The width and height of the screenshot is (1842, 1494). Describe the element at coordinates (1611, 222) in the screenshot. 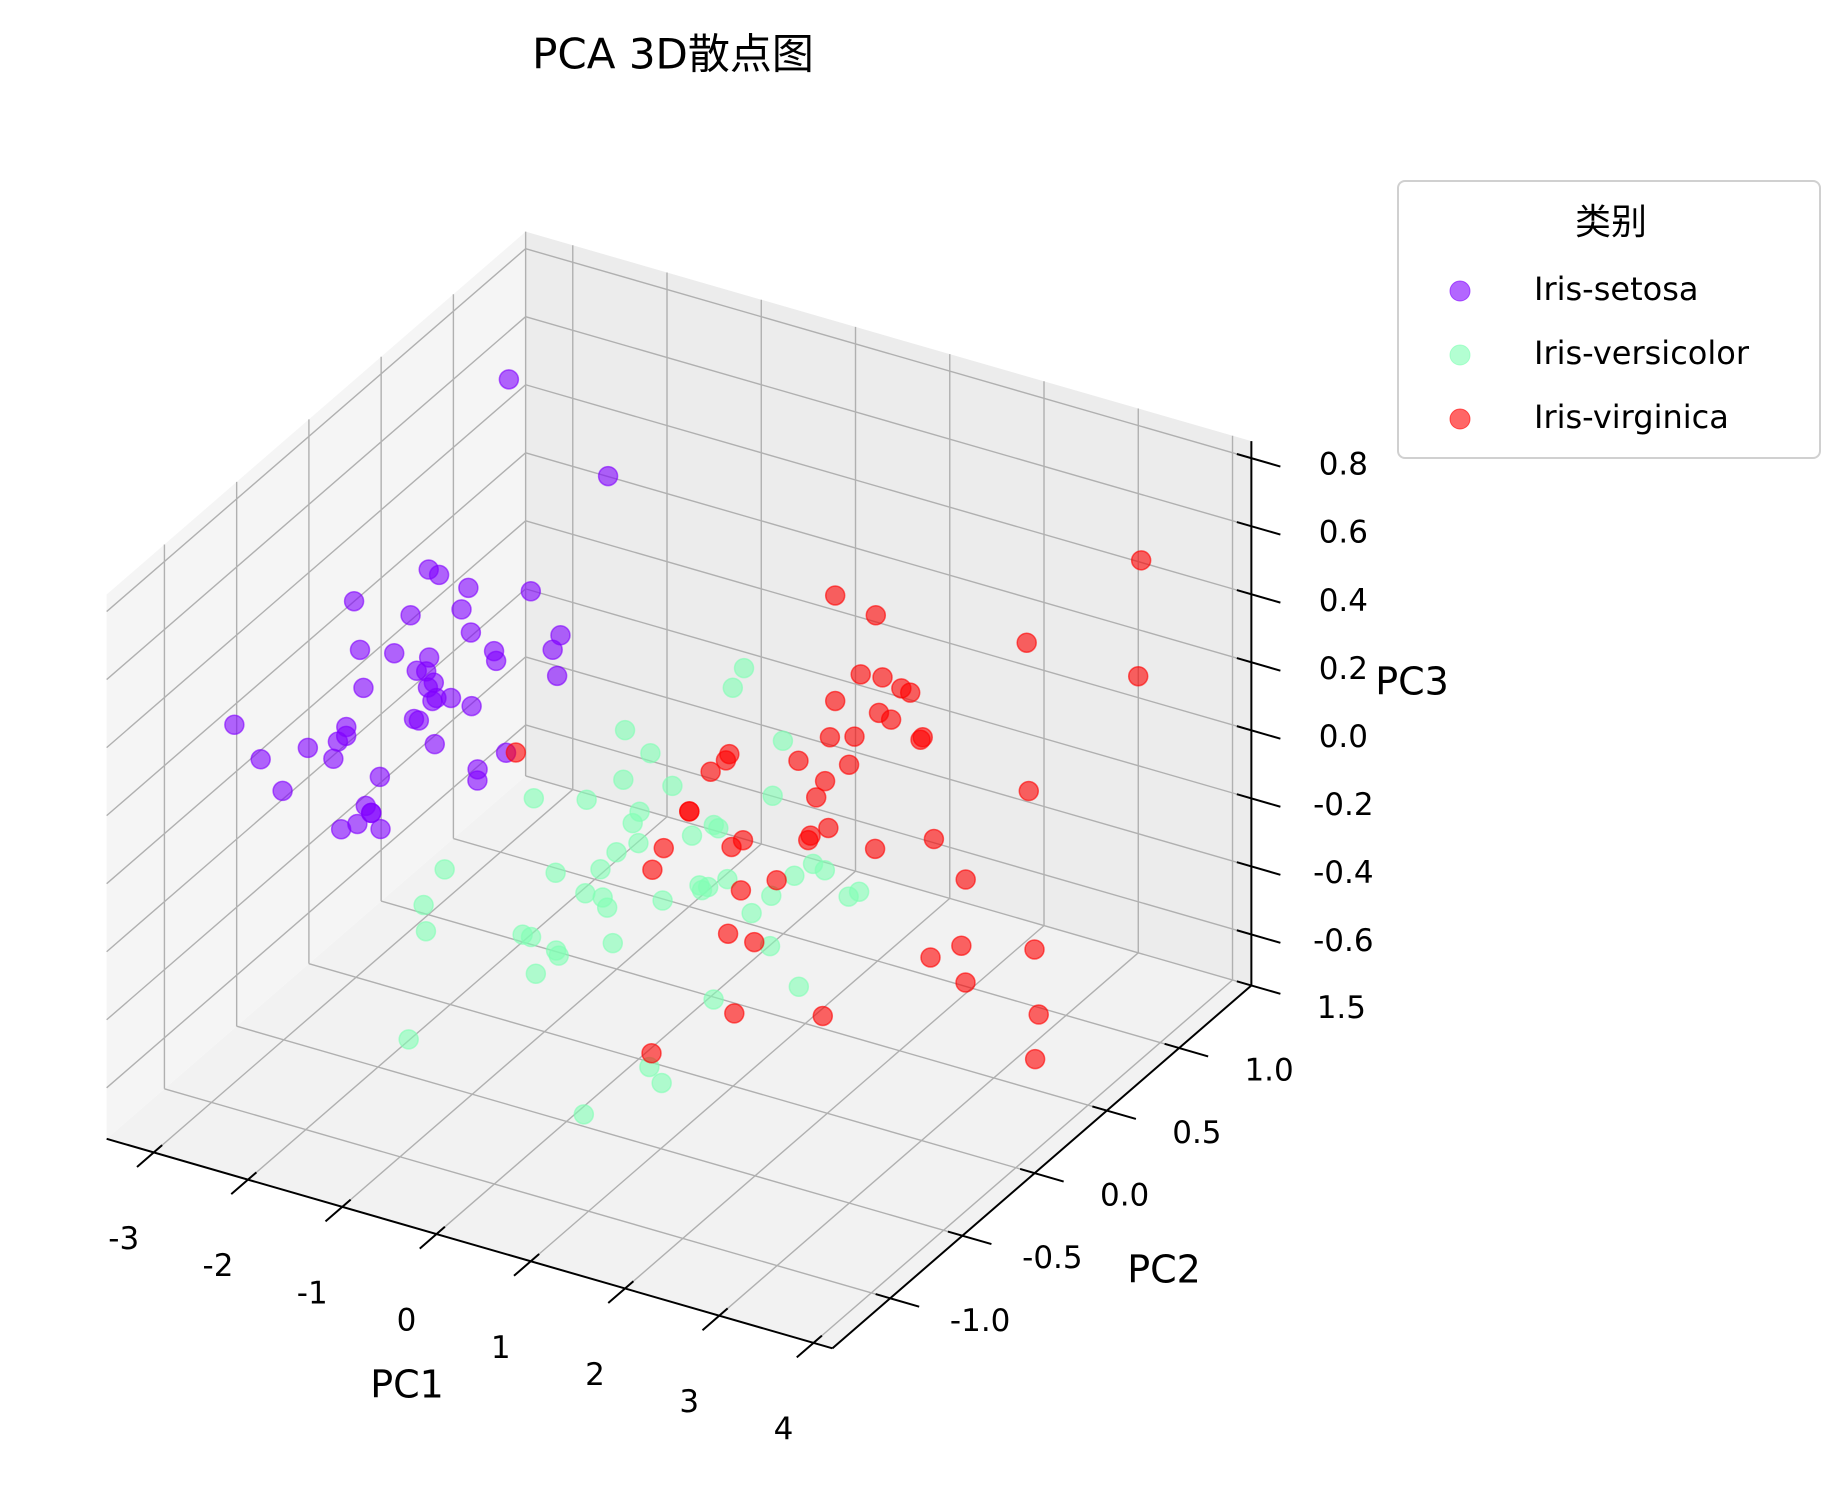

I see `legend-title: 类别` at that location.